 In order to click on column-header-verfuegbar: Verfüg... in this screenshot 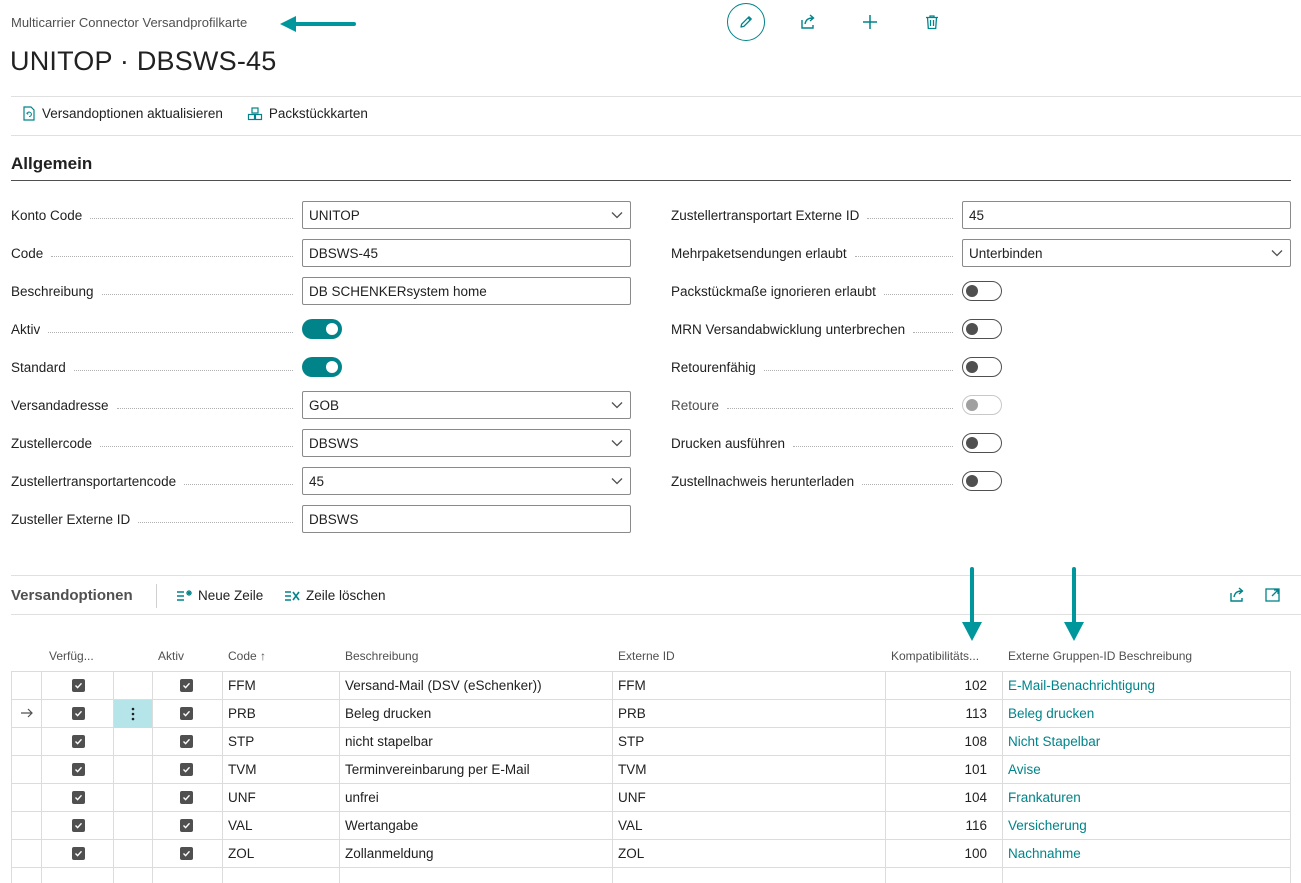, I will do `click(71, 656)`.